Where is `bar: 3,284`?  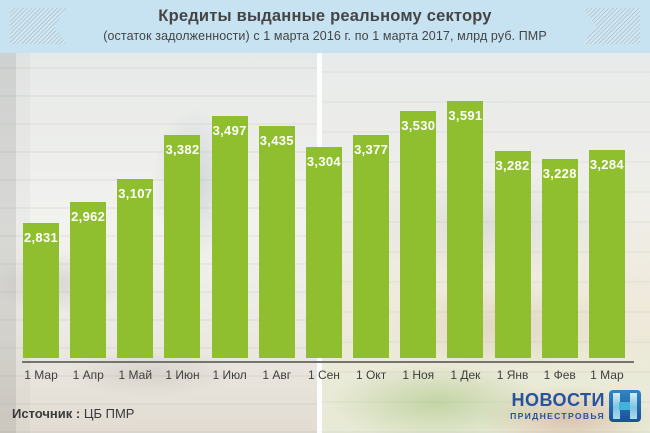 bar: 3,284 is located at coordinates (606, 254).